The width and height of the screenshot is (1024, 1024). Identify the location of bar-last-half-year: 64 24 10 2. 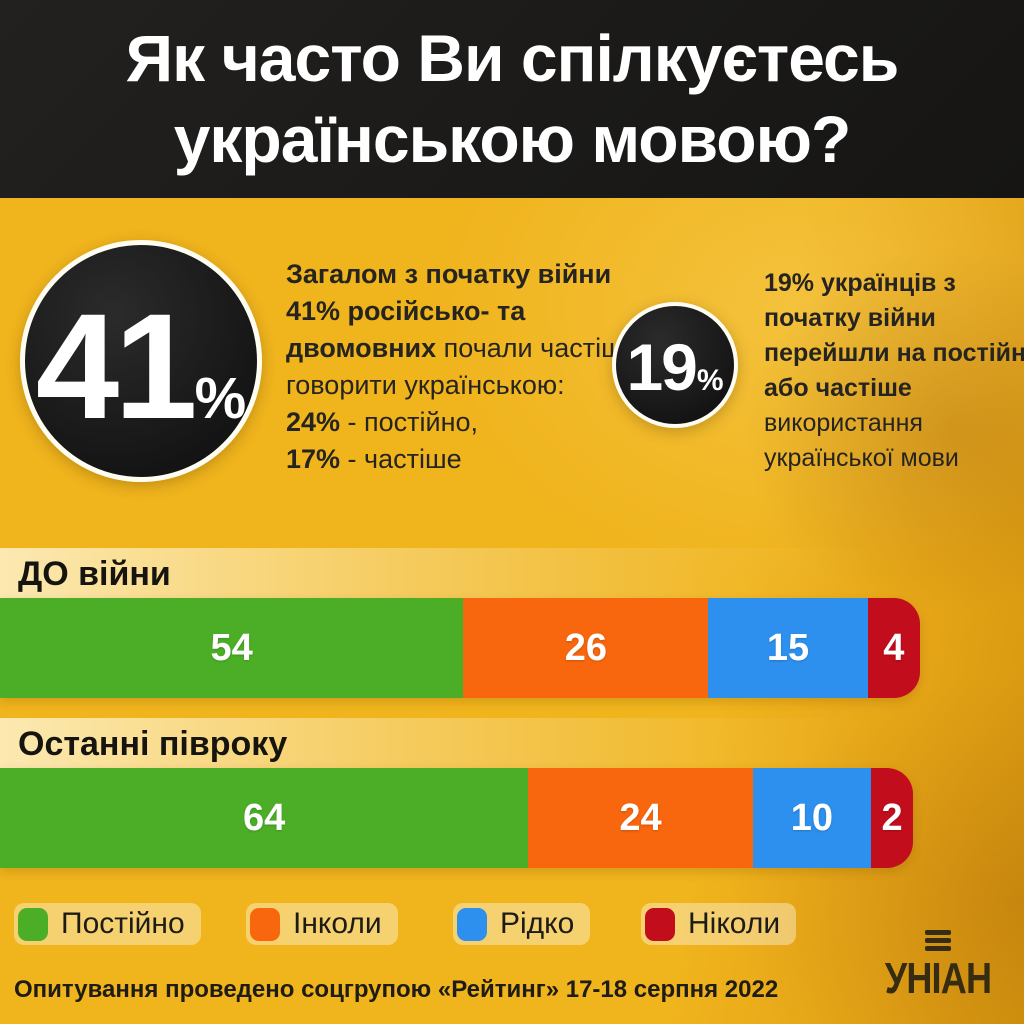
(456, 818).